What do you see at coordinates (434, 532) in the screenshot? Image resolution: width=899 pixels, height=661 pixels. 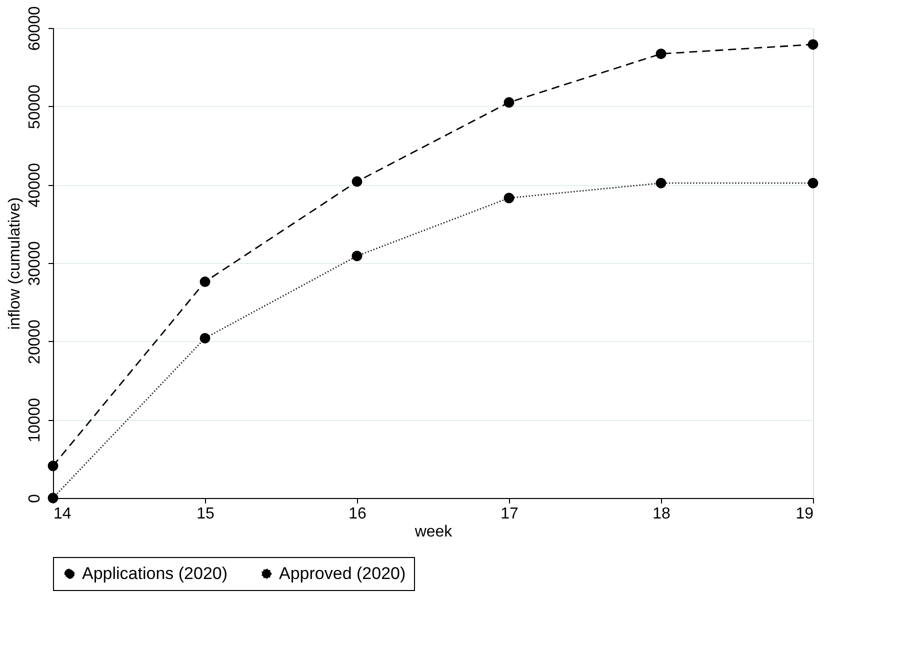 I see `x-axis-title: week` at bounding box center [434, 532].